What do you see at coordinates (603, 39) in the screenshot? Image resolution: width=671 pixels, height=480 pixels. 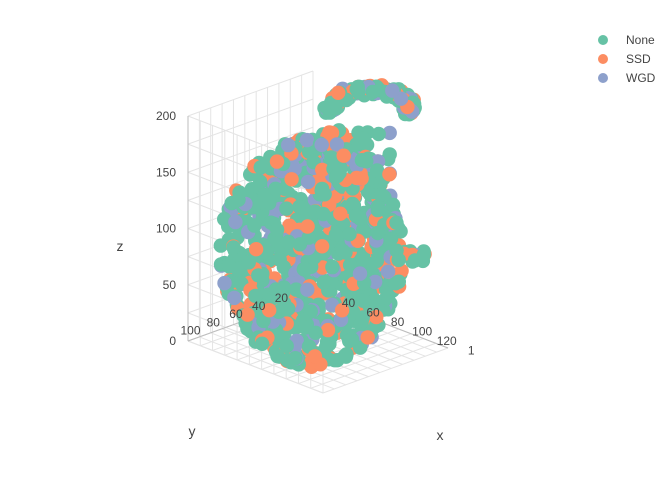 I see `legend-marker-none` at bounding box center [603, 39].